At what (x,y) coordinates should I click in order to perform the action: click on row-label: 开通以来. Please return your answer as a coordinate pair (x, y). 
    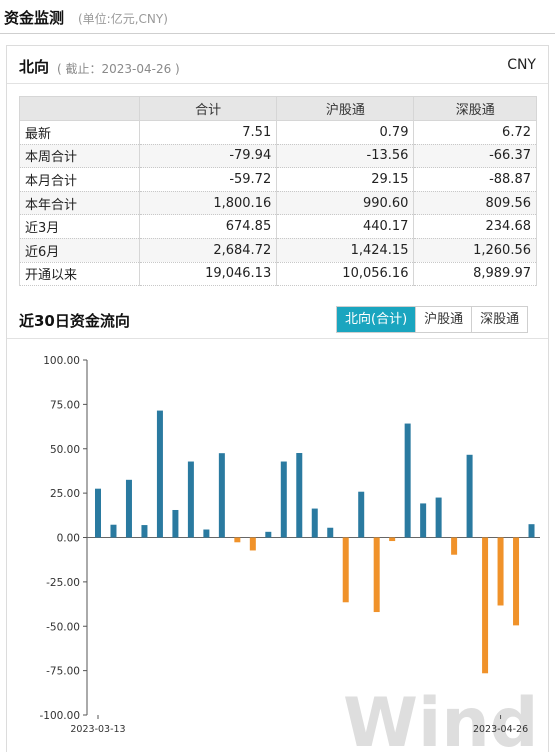
    Looking at the image, I should click on (79, 274).